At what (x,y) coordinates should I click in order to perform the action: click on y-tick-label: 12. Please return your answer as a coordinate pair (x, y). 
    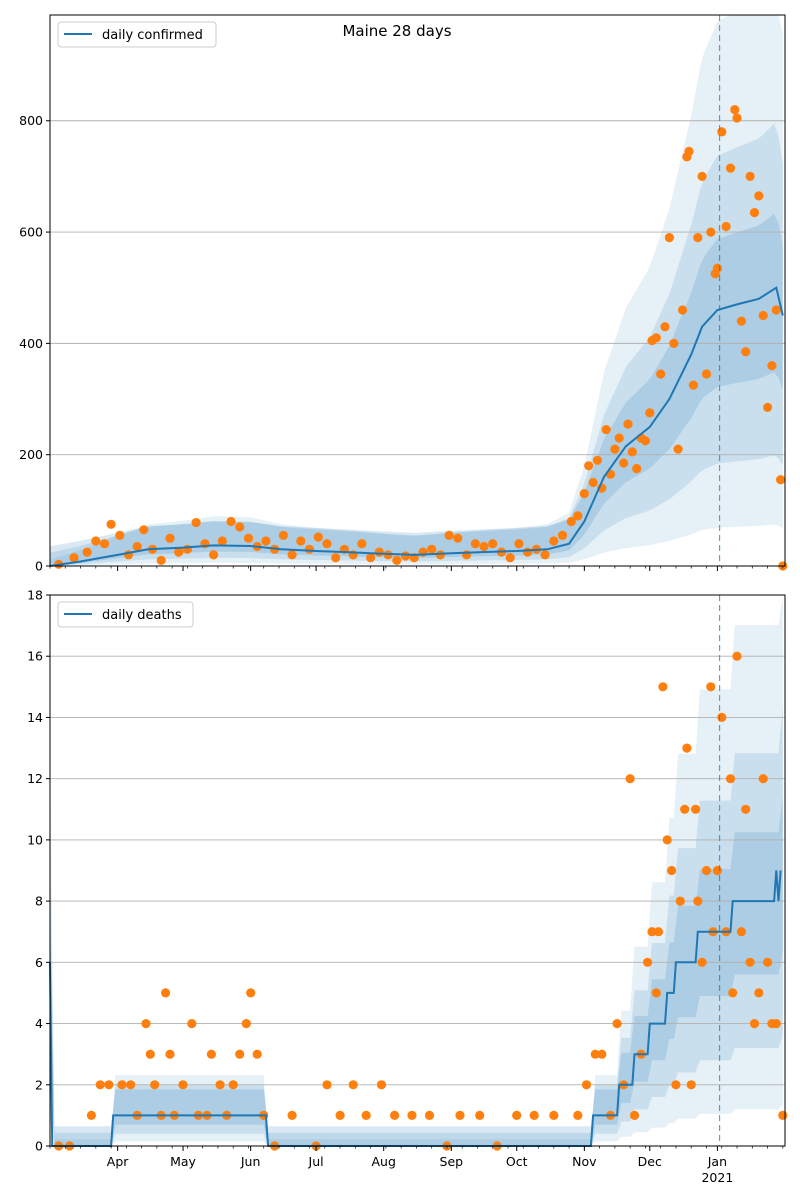
    Looking at the image, I should click on (35, 778).